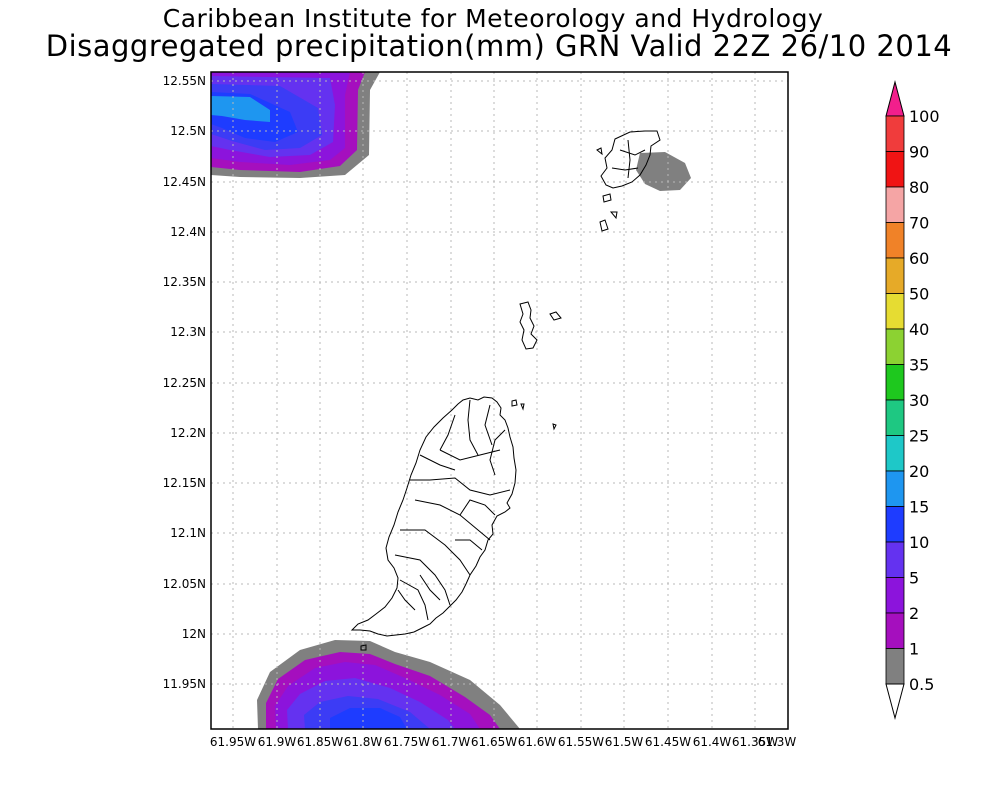  I want to click on colorbar-label: 40, so click(919, 329).